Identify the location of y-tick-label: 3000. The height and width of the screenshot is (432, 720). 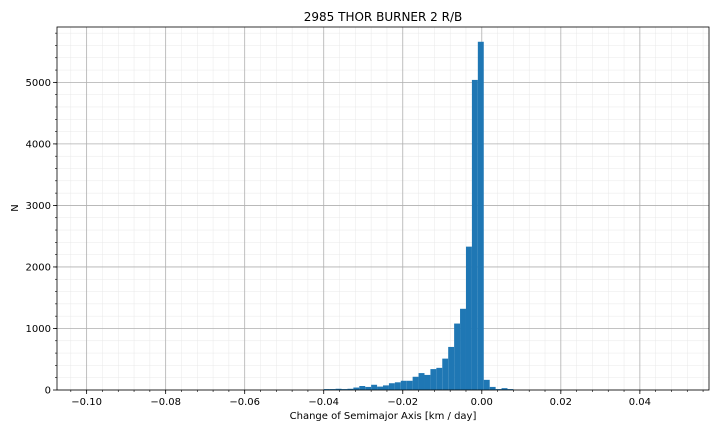
(38, 206).